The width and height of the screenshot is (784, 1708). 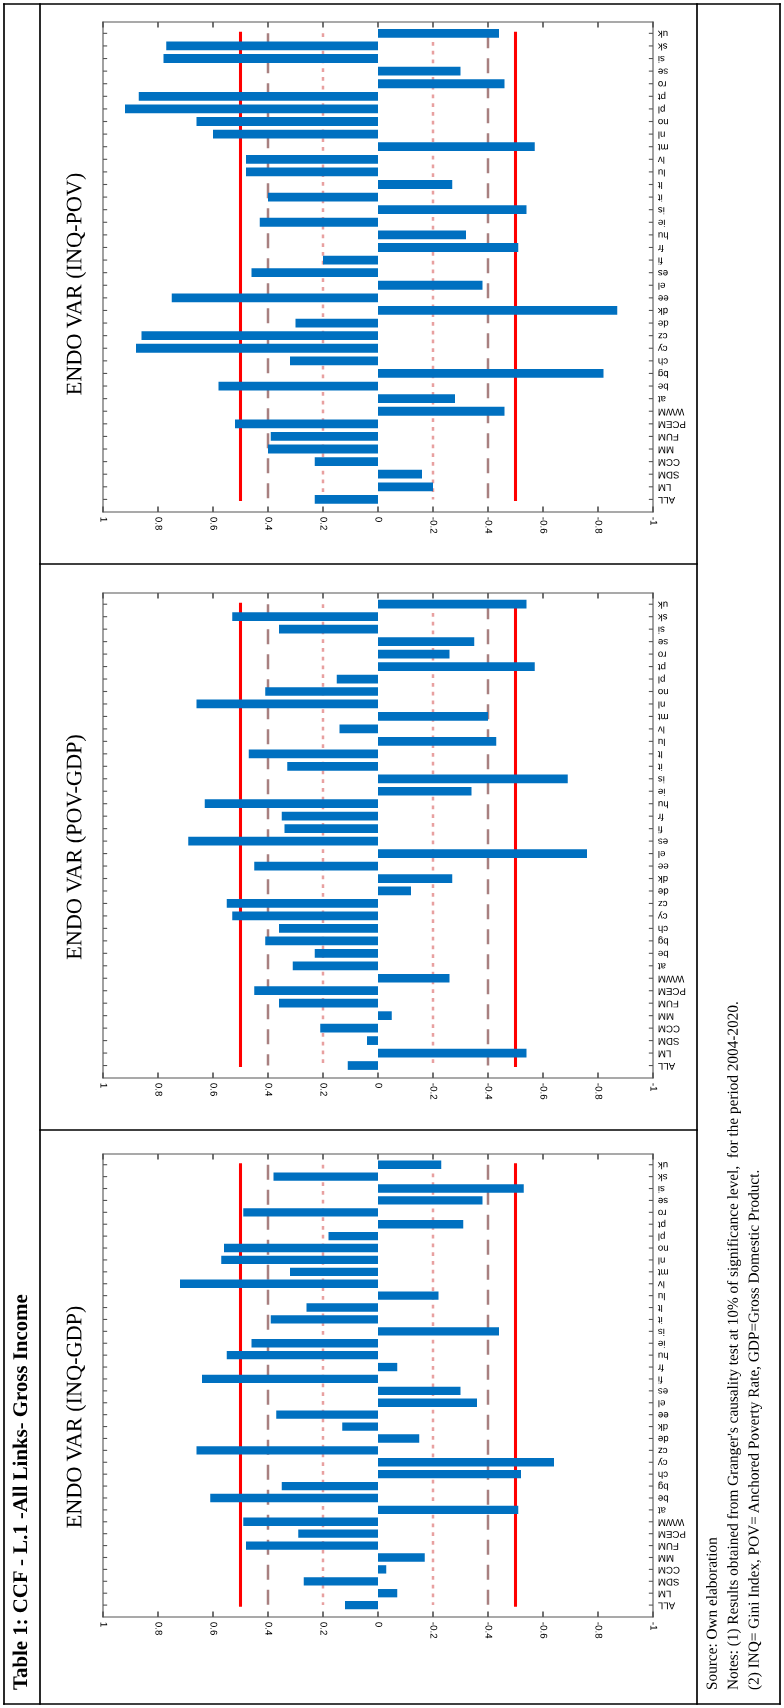 What do you see at coordinates (660, 1308) in the screenshot?
I see `y-tick-label: lt` at bounding box center [660, 1308].